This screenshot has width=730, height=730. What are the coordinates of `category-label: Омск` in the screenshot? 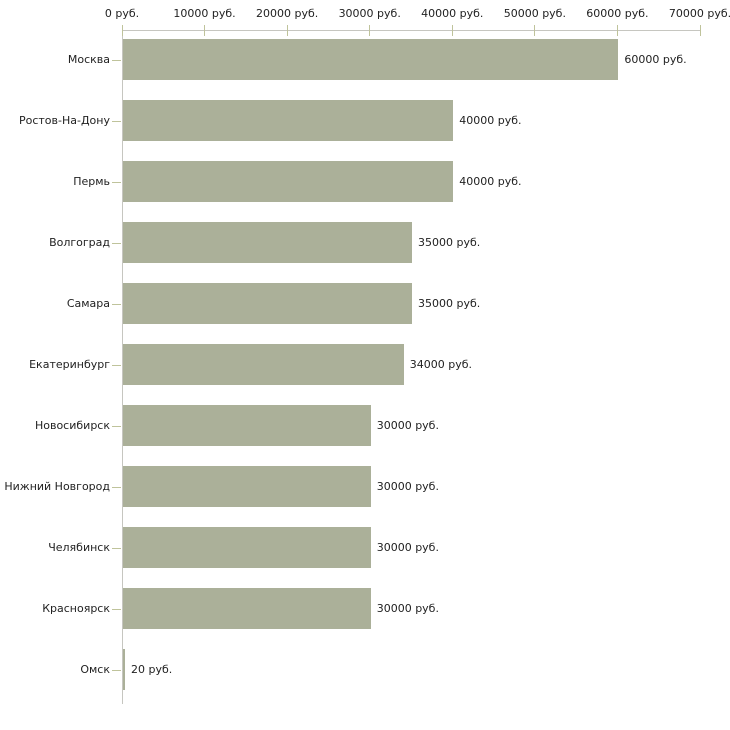 It's located at (95, 669).